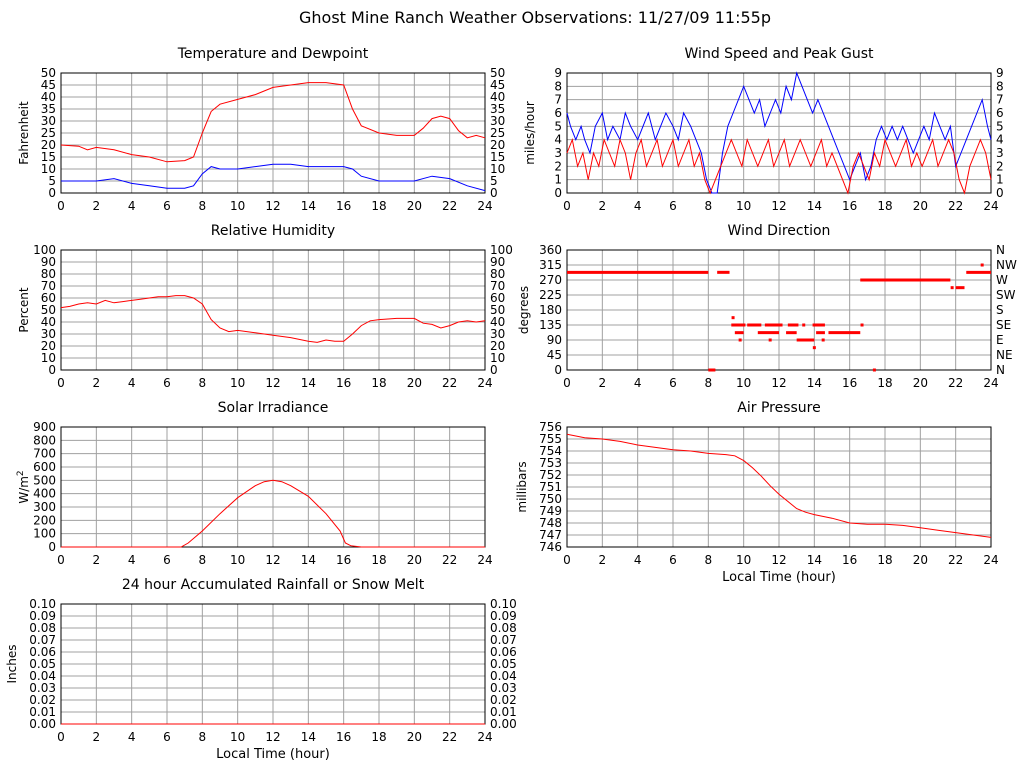 This screenshot has width=1024, height=768. What do you see at coordinates (779, 54) in the screenshot?
I see `chart-title: Wind Speed and Peak Gust` at bounding box center [779, 54].